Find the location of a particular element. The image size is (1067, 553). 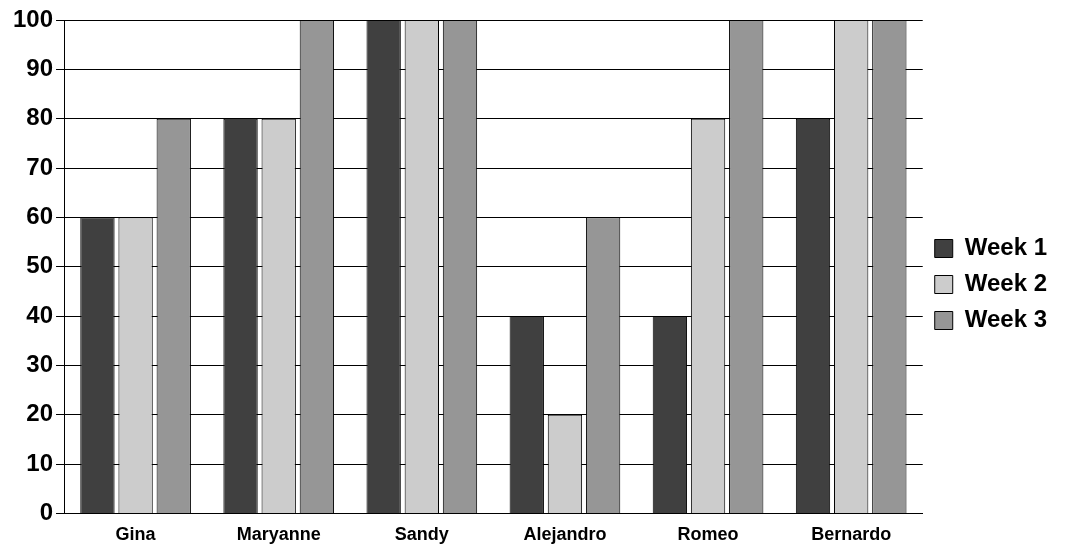

y-tick-label: 70 is located at coordinates (40, 166).